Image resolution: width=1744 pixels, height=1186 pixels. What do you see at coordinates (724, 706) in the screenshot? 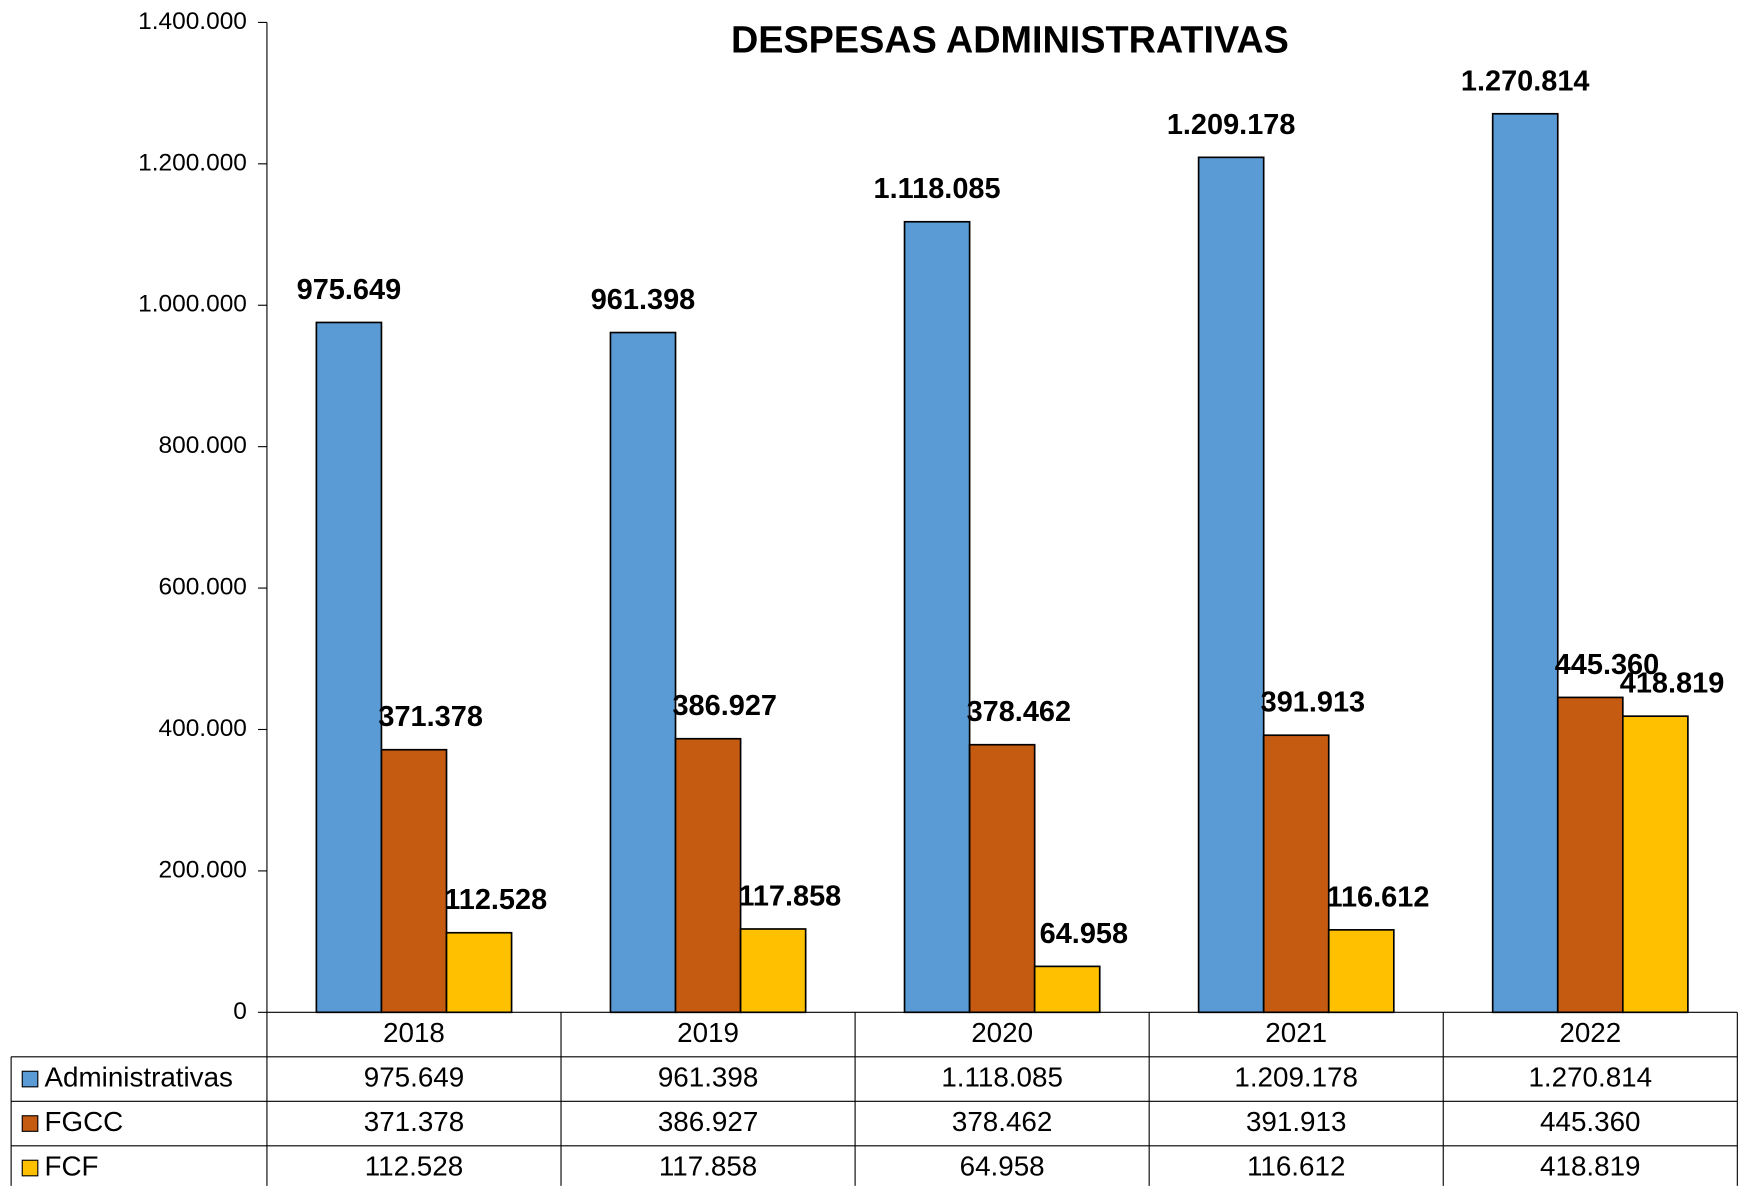
I see `data-label: 386.927` at bounding box center [724, 706].